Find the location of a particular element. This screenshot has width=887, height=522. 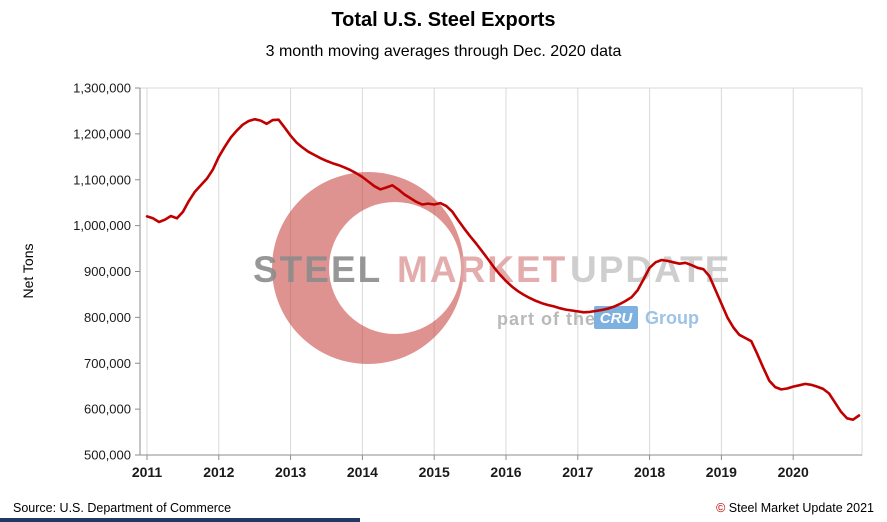

watermark-part-of-the: part of the is located at coordinates (546, 319).